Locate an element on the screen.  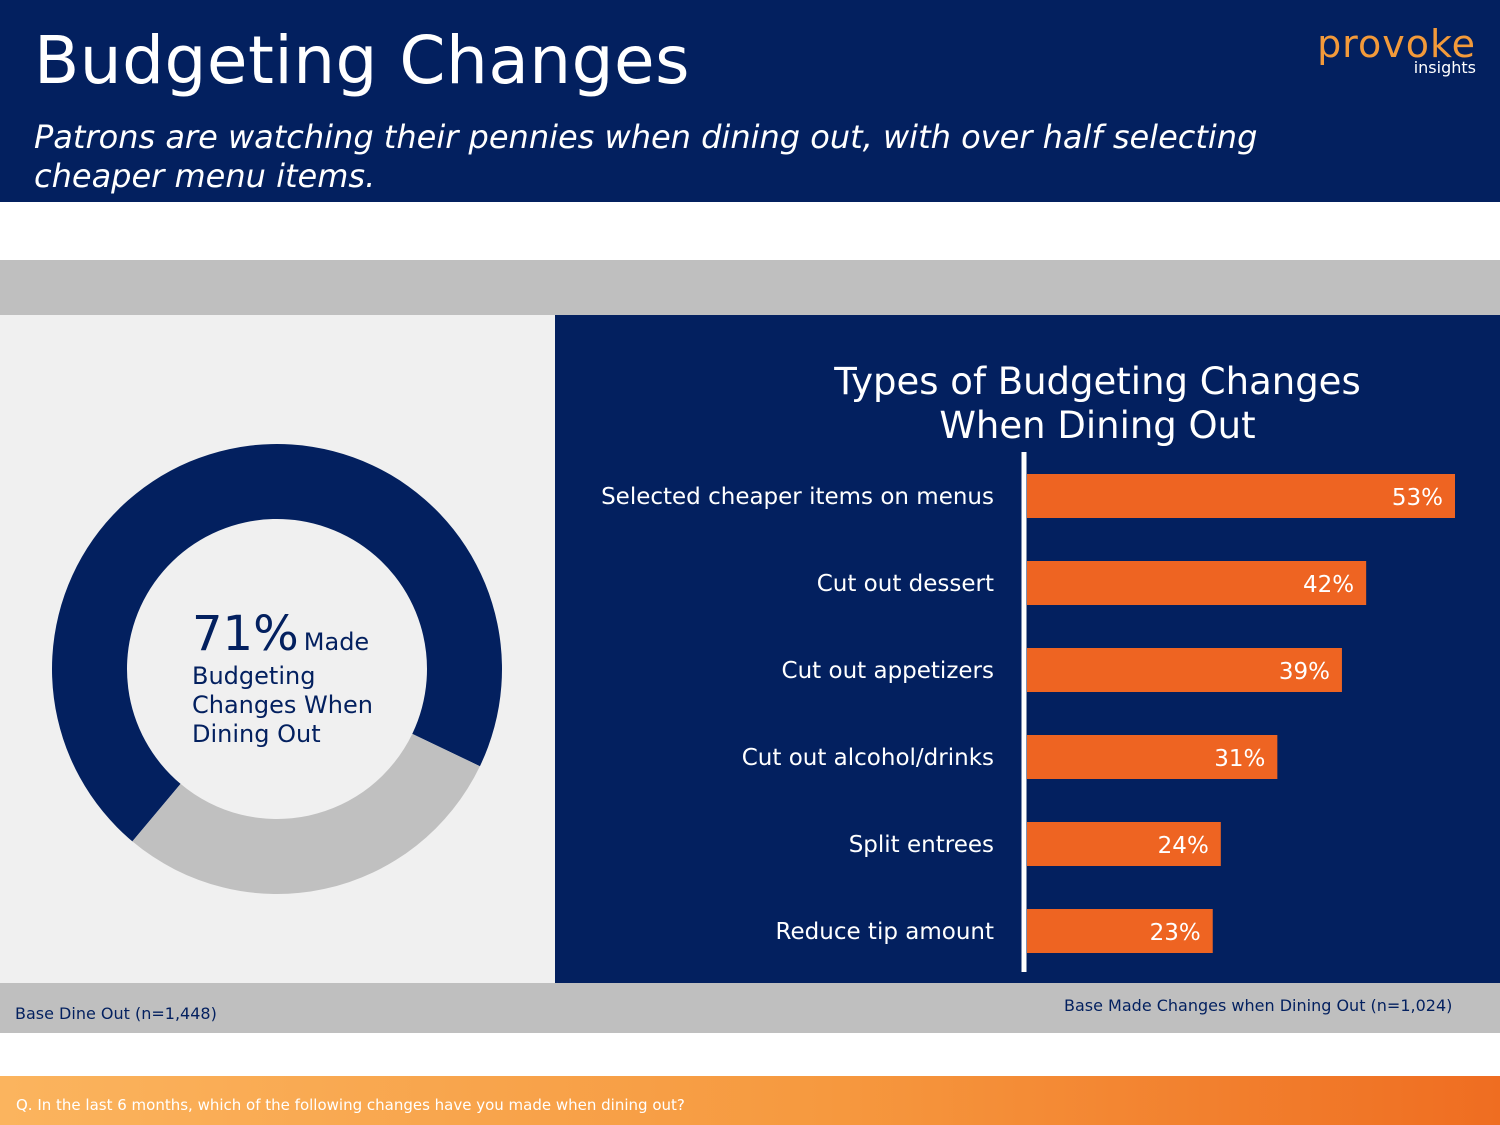
logo-subtext: insights is located at coordinates (1444, 67).